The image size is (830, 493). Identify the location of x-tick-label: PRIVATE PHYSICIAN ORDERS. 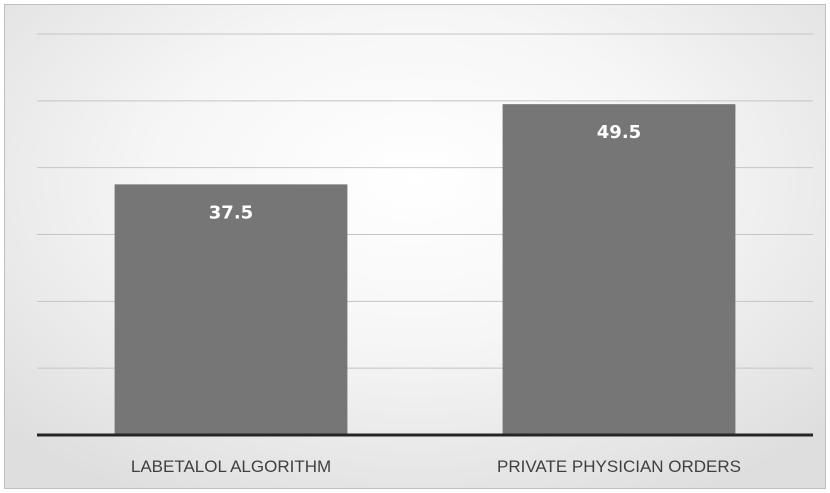
(619, 466).